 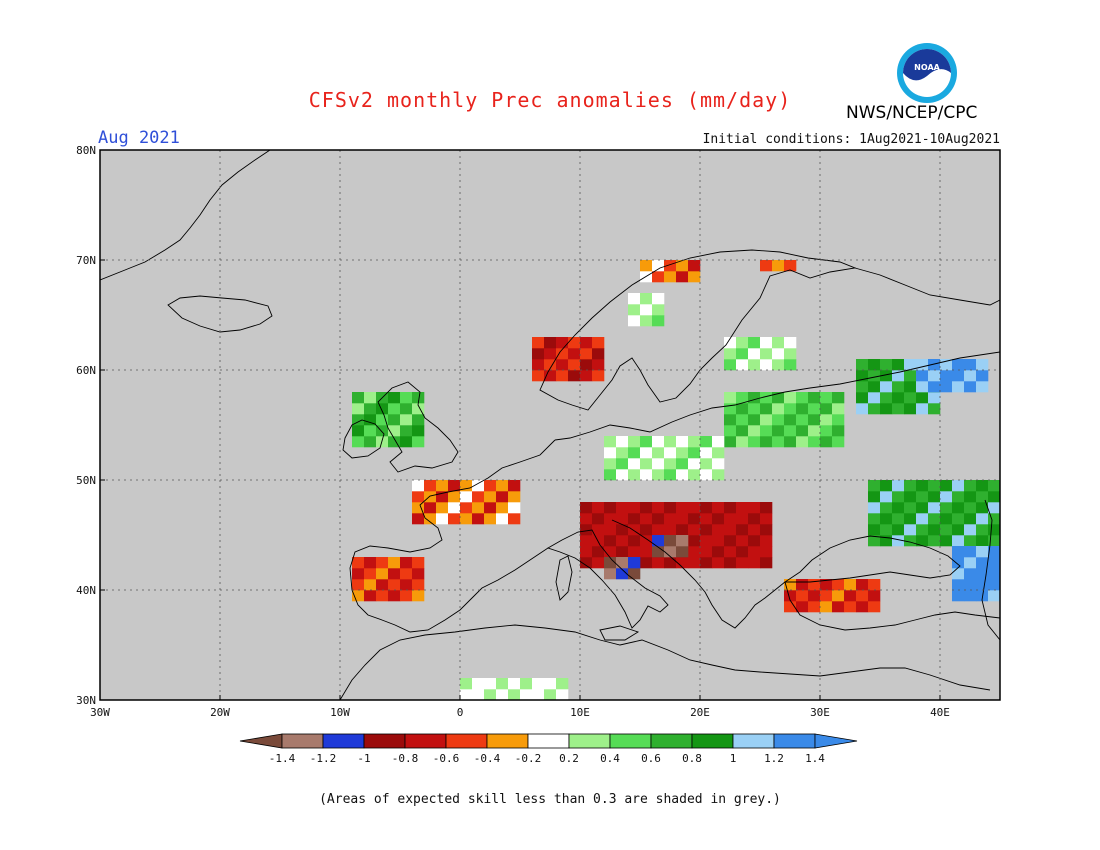 What do you see at coordinates (363, 439) in the screenshot?
I see `ireland-coast` at bounding box center [363, 439].